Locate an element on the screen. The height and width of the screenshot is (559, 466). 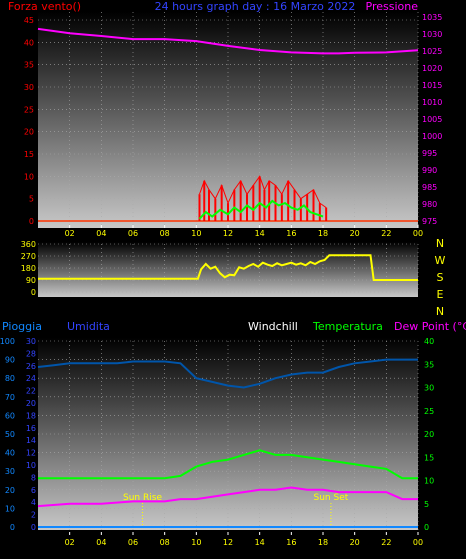
rain-y-tick-label: 0 is located at coordinates (12, 527).